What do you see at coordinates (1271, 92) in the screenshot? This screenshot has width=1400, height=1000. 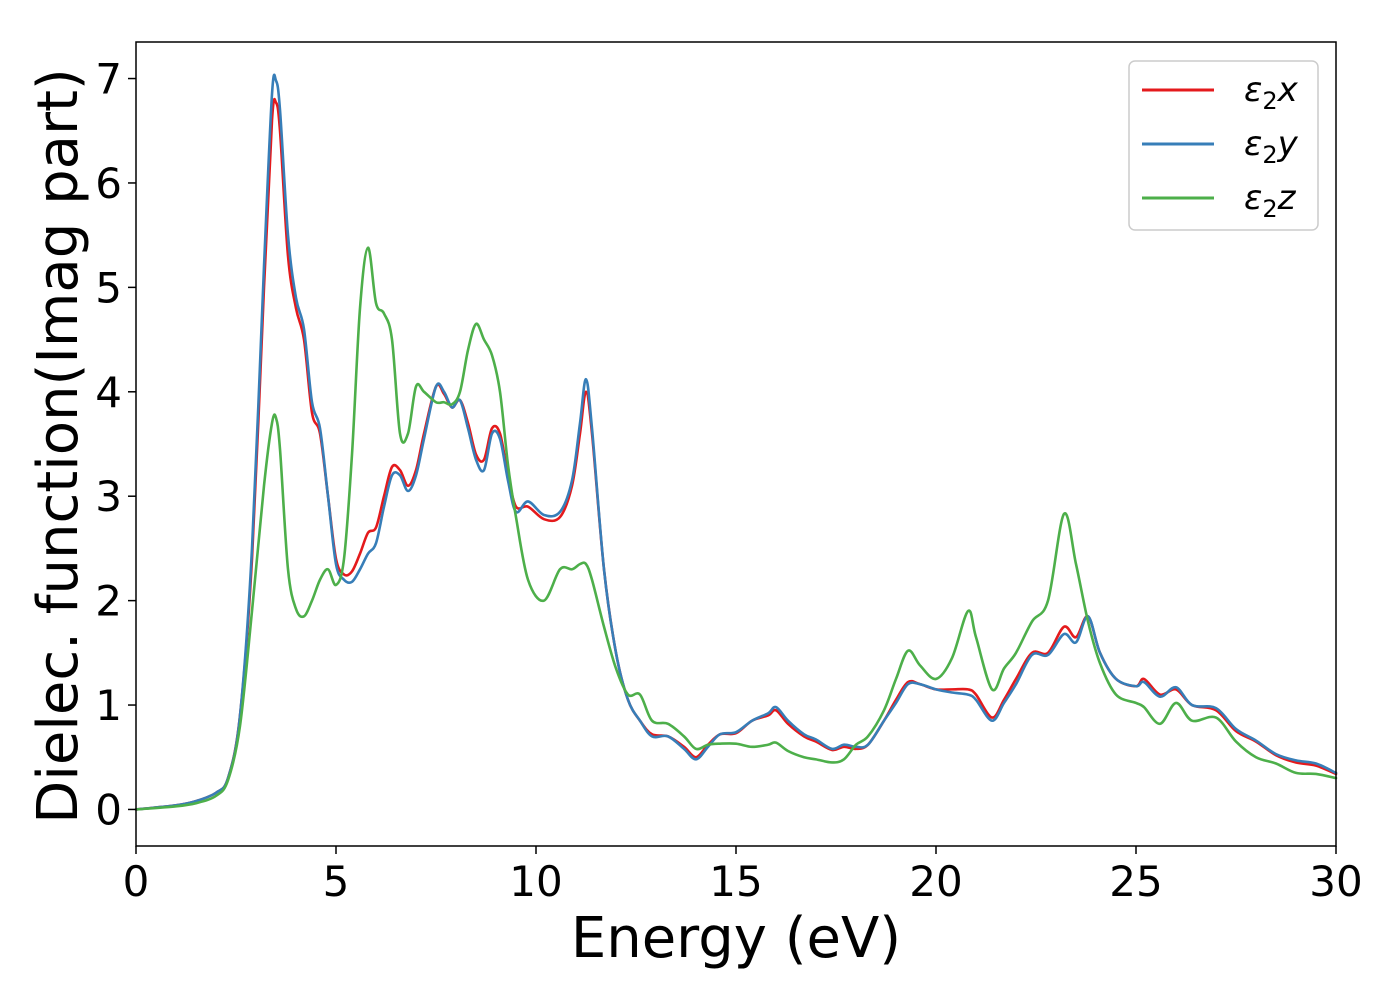 I see `legend-label-x: ε2x` at bounding box center [1271, 92].